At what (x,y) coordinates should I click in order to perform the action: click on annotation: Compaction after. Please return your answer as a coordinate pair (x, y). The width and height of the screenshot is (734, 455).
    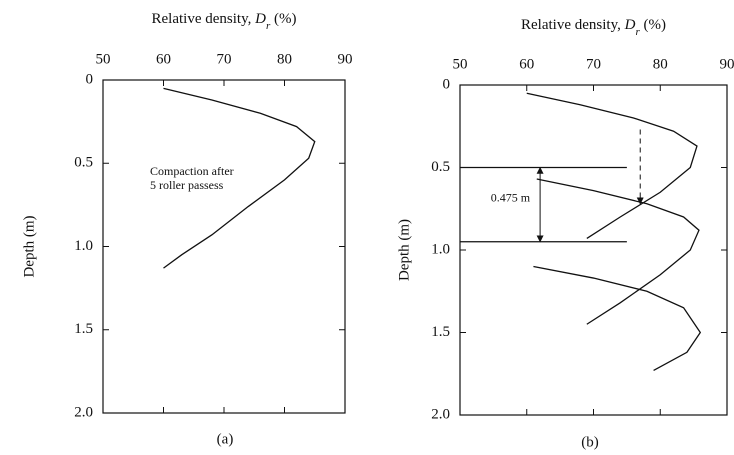
    Looking at the image, I should click on (192, 171).